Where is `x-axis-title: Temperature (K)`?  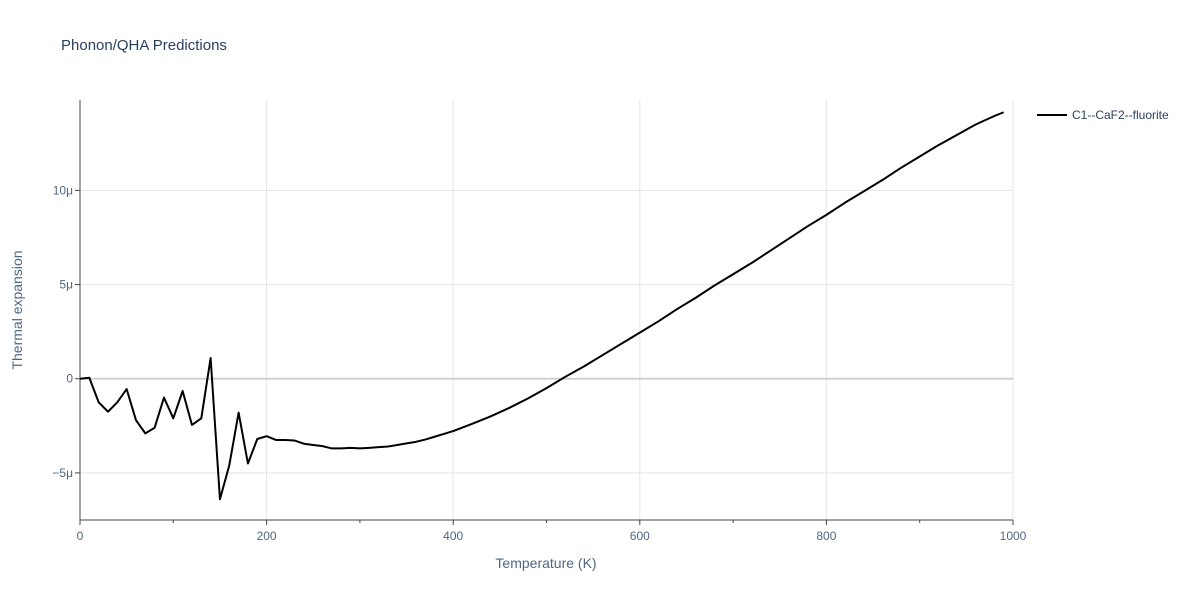
x-axis-title: Temperature (K) is located at coordinates (545, 563).